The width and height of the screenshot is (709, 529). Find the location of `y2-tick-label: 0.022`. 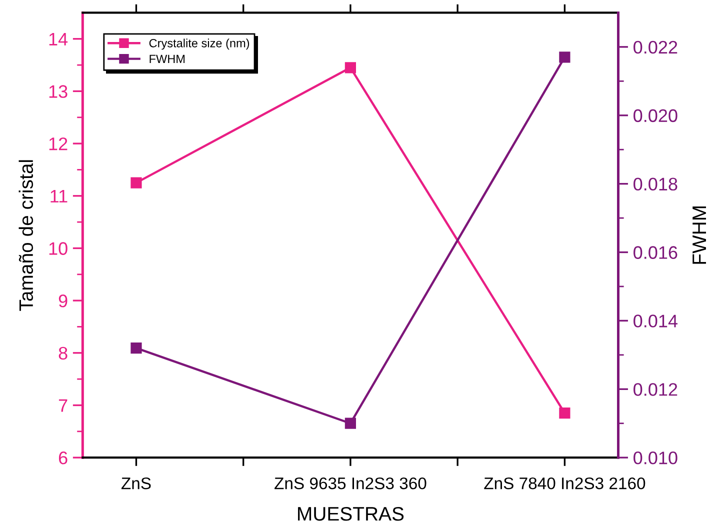

y2-tick-label: 0.022 is located at coordinates (656, 47).